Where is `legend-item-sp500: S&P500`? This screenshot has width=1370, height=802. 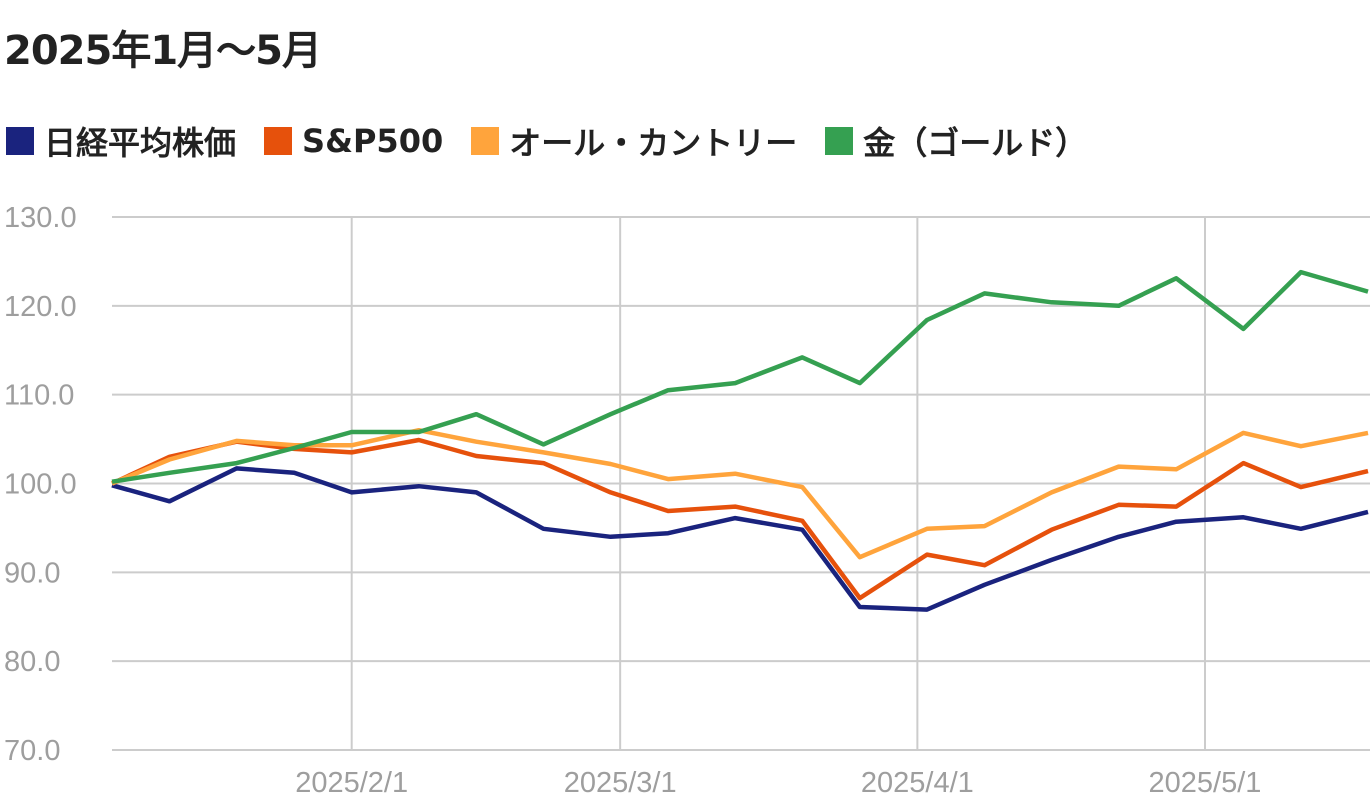 legend-item-sp500: S&P500 is located at coordinates (353, 141).